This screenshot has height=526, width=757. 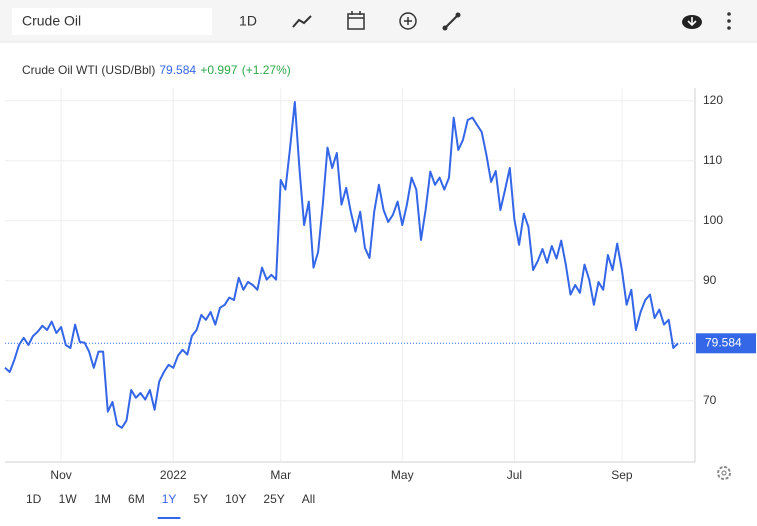 I want to click on price-change-percent: (+1.27%), so click(x=266, y=70).